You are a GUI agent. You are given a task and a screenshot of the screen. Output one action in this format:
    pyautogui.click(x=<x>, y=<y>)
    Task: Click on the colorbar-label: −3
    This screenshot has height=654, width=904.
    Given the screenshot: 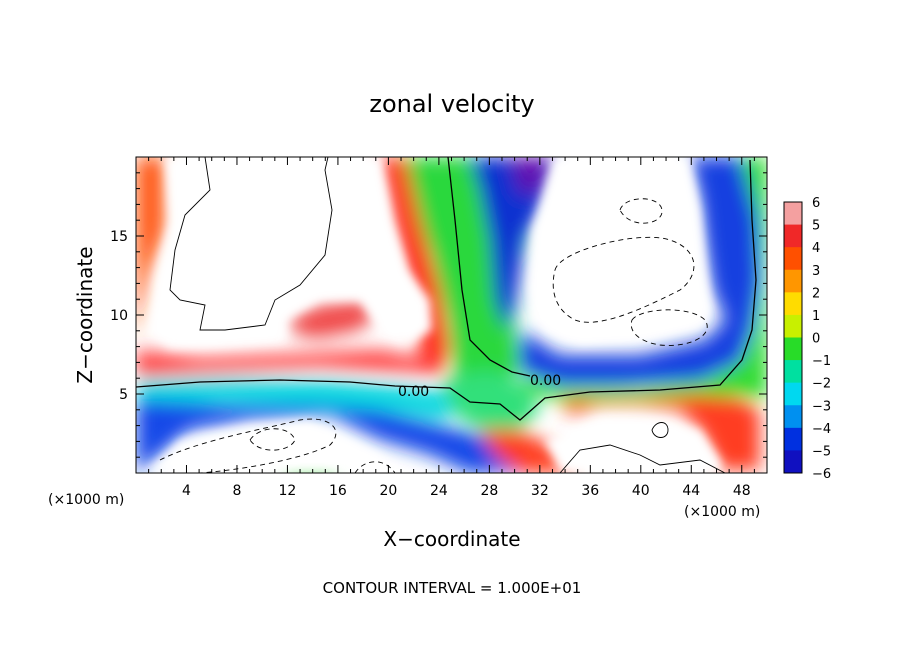 What is the action you would take?
    pyautogui.click(x=821, y=406)
    